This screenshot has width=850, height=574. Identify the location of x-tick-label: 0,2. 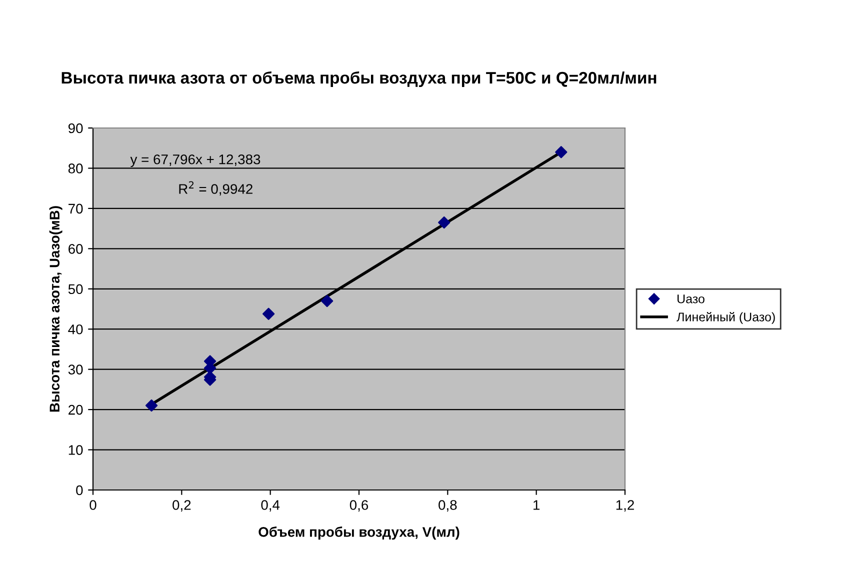
(181, 506).